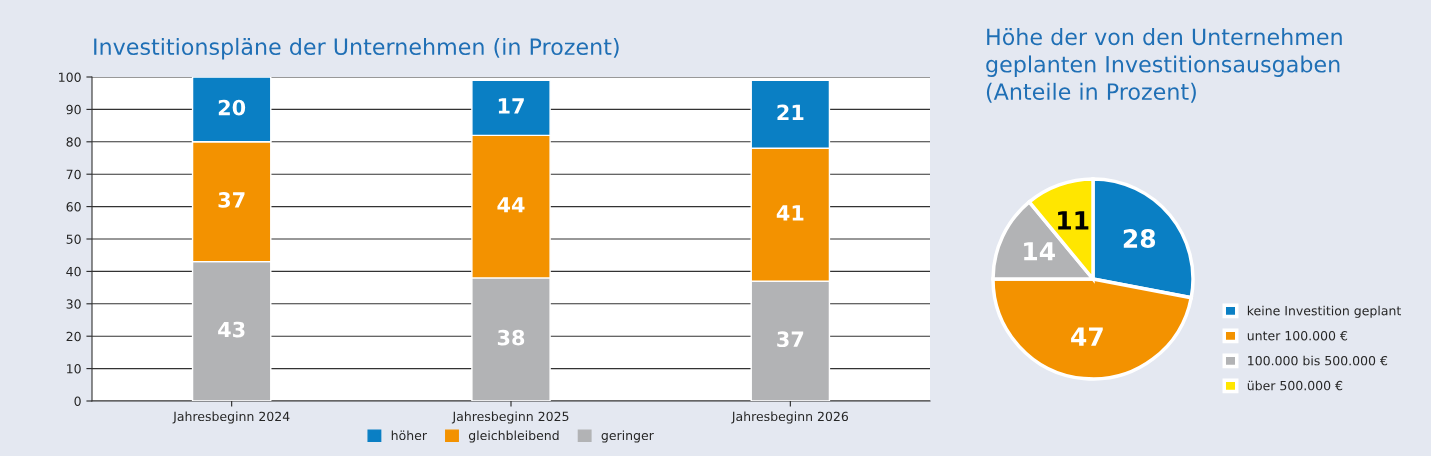 The image size is (1431, 456). Describe the element at coordinates (73, 142) in the screenshot. I see `y-tick-label: 80` at that location.